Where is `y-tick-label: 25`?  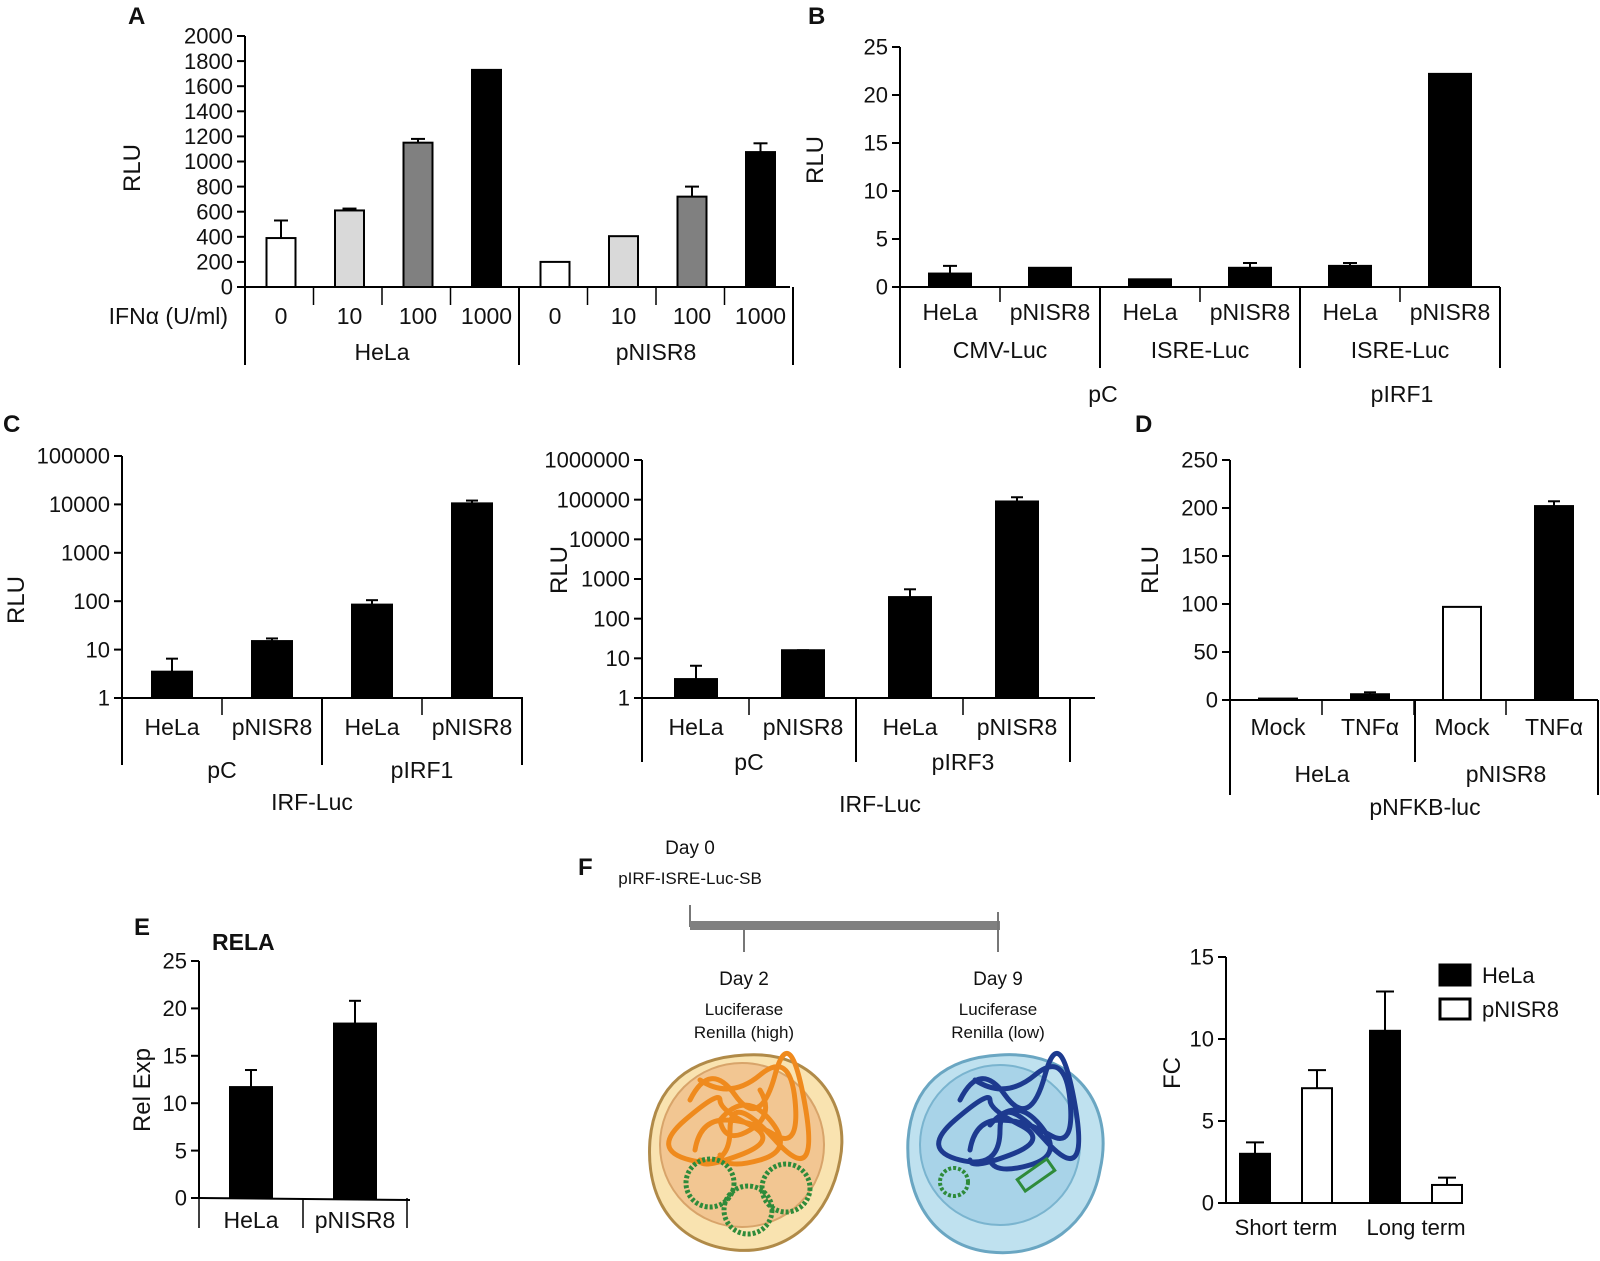 y-tick-label: 25 is located at coordinates (876, 47).